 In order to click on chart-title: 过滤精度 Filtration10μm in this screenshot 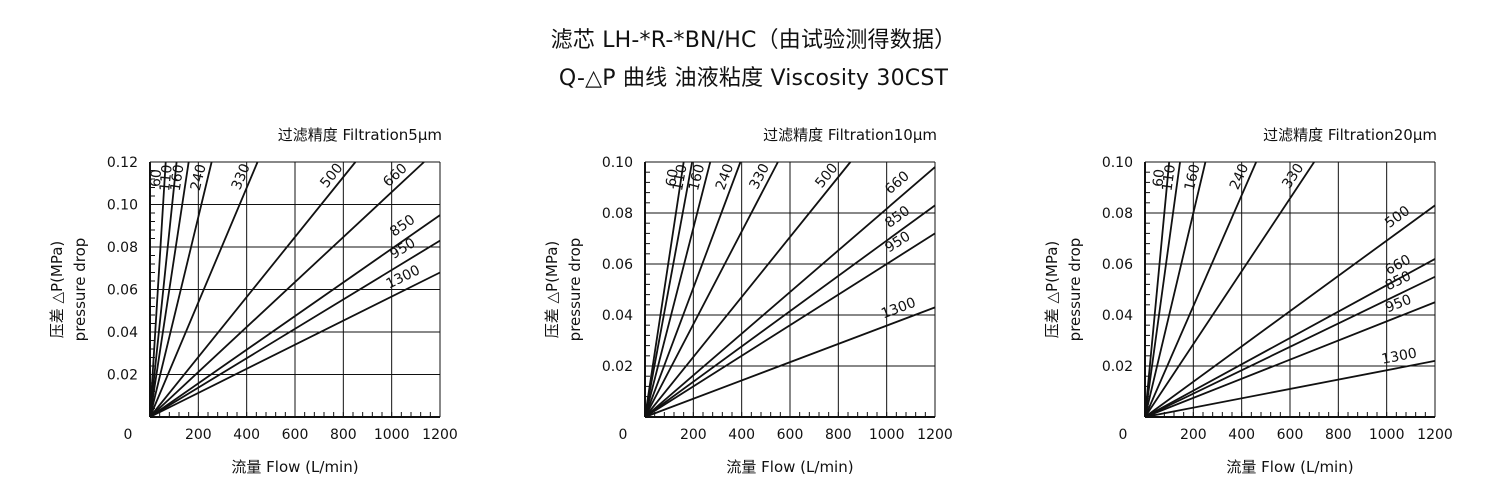, I will do `click(850, 135)`.